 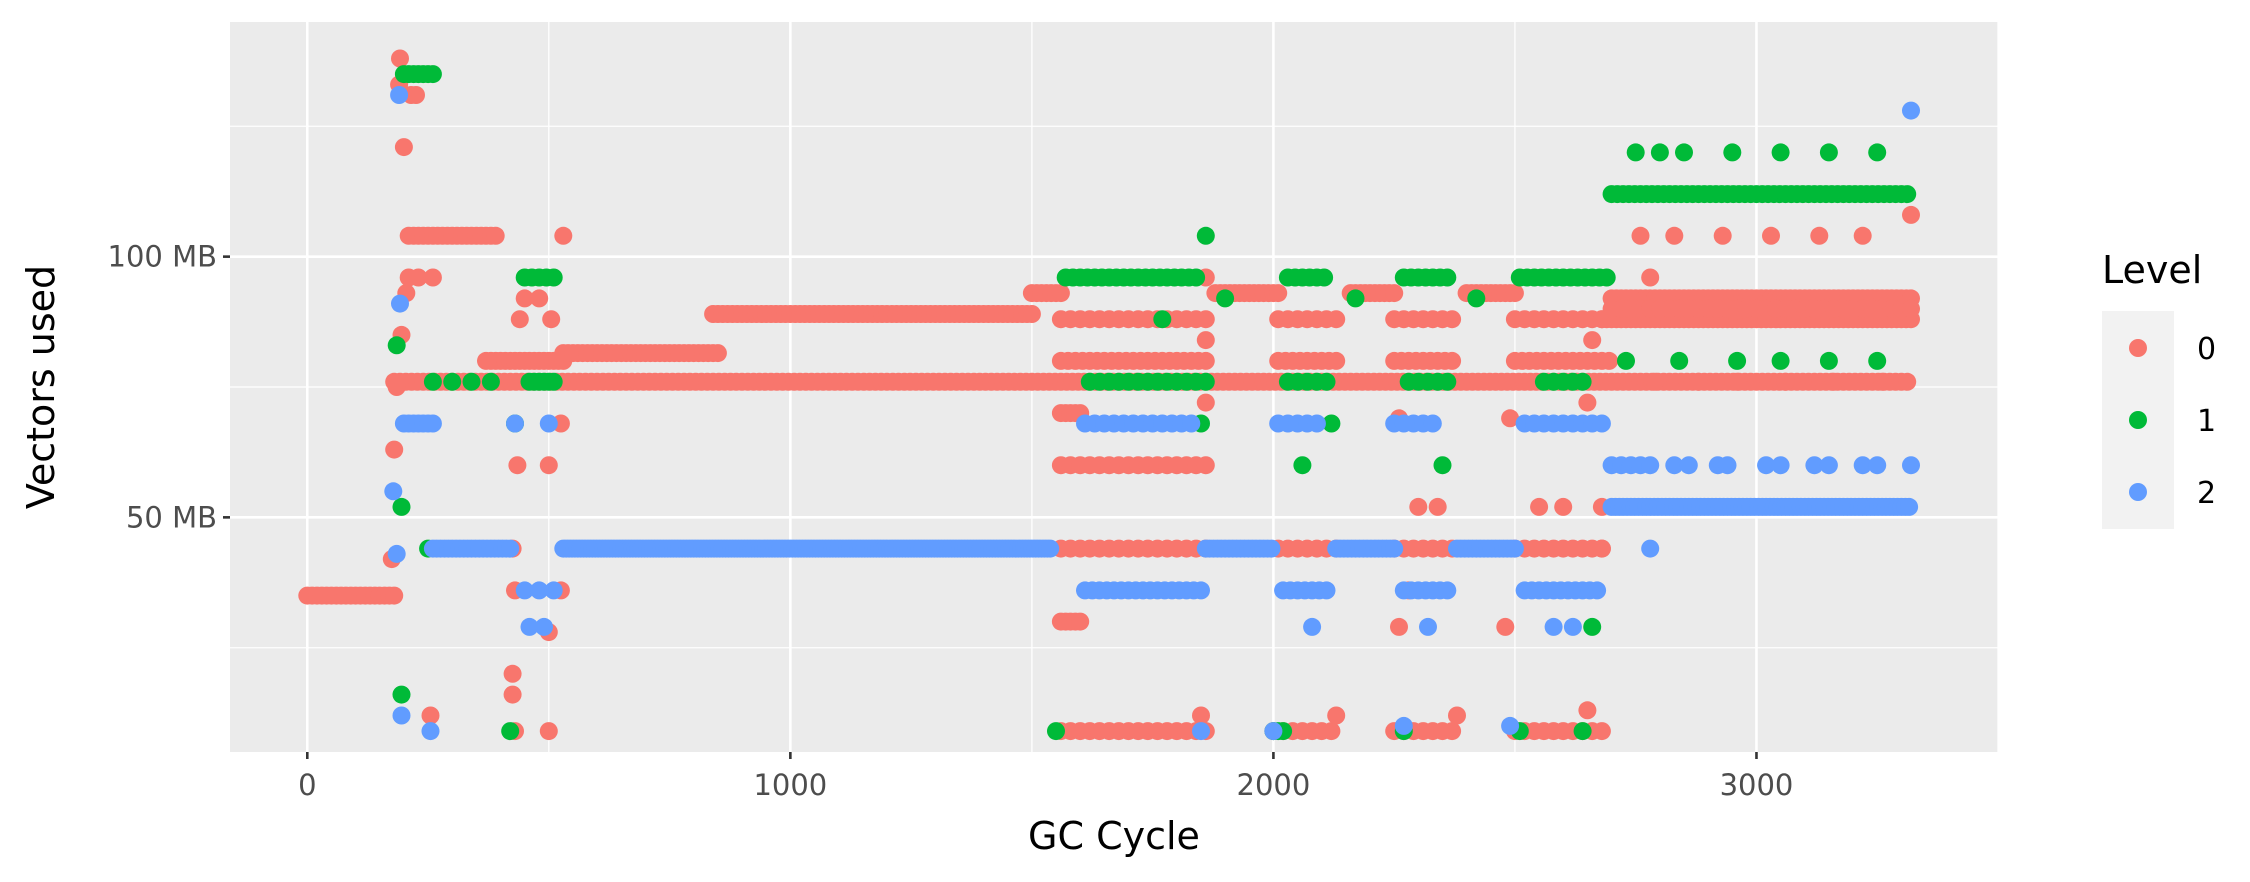 I want to click on legend: Level 0 1 2, so click(x=2159, y=388).